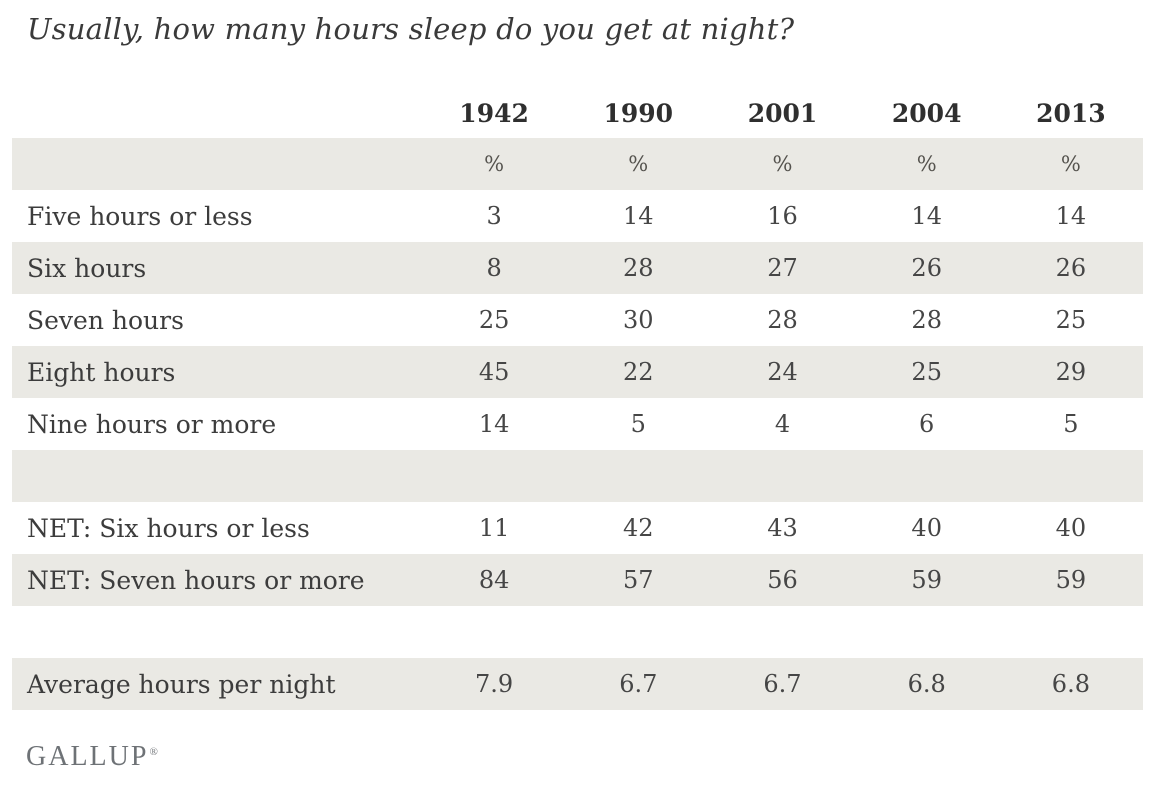 This screenshot has height=803, width=1169. I want to click on cell-value: 22, so click(638, 372).